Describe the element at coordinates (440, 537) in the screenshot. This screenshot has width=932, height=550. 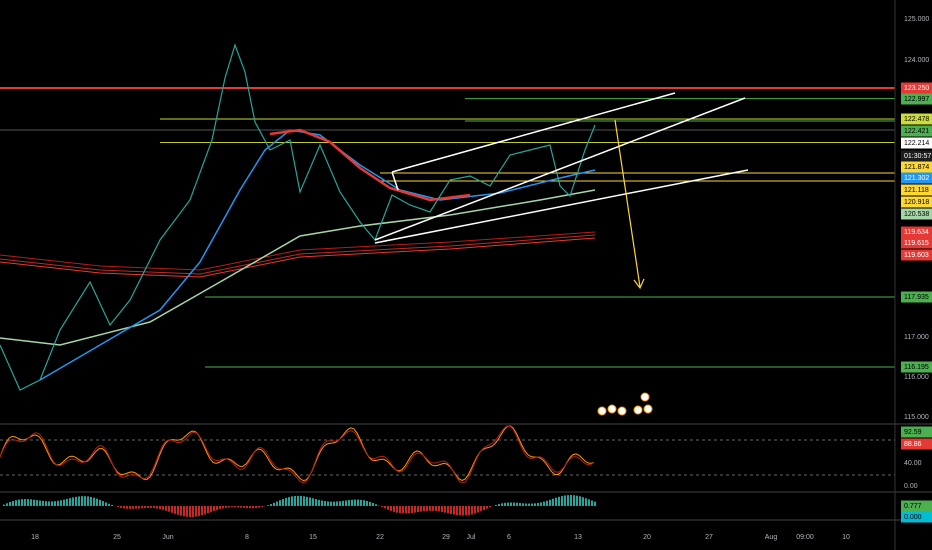
I see `time-axis: 18 25 Jun 8 15 22 29 Jul 6 13 20 27 Aug 09:00 10` at that location.